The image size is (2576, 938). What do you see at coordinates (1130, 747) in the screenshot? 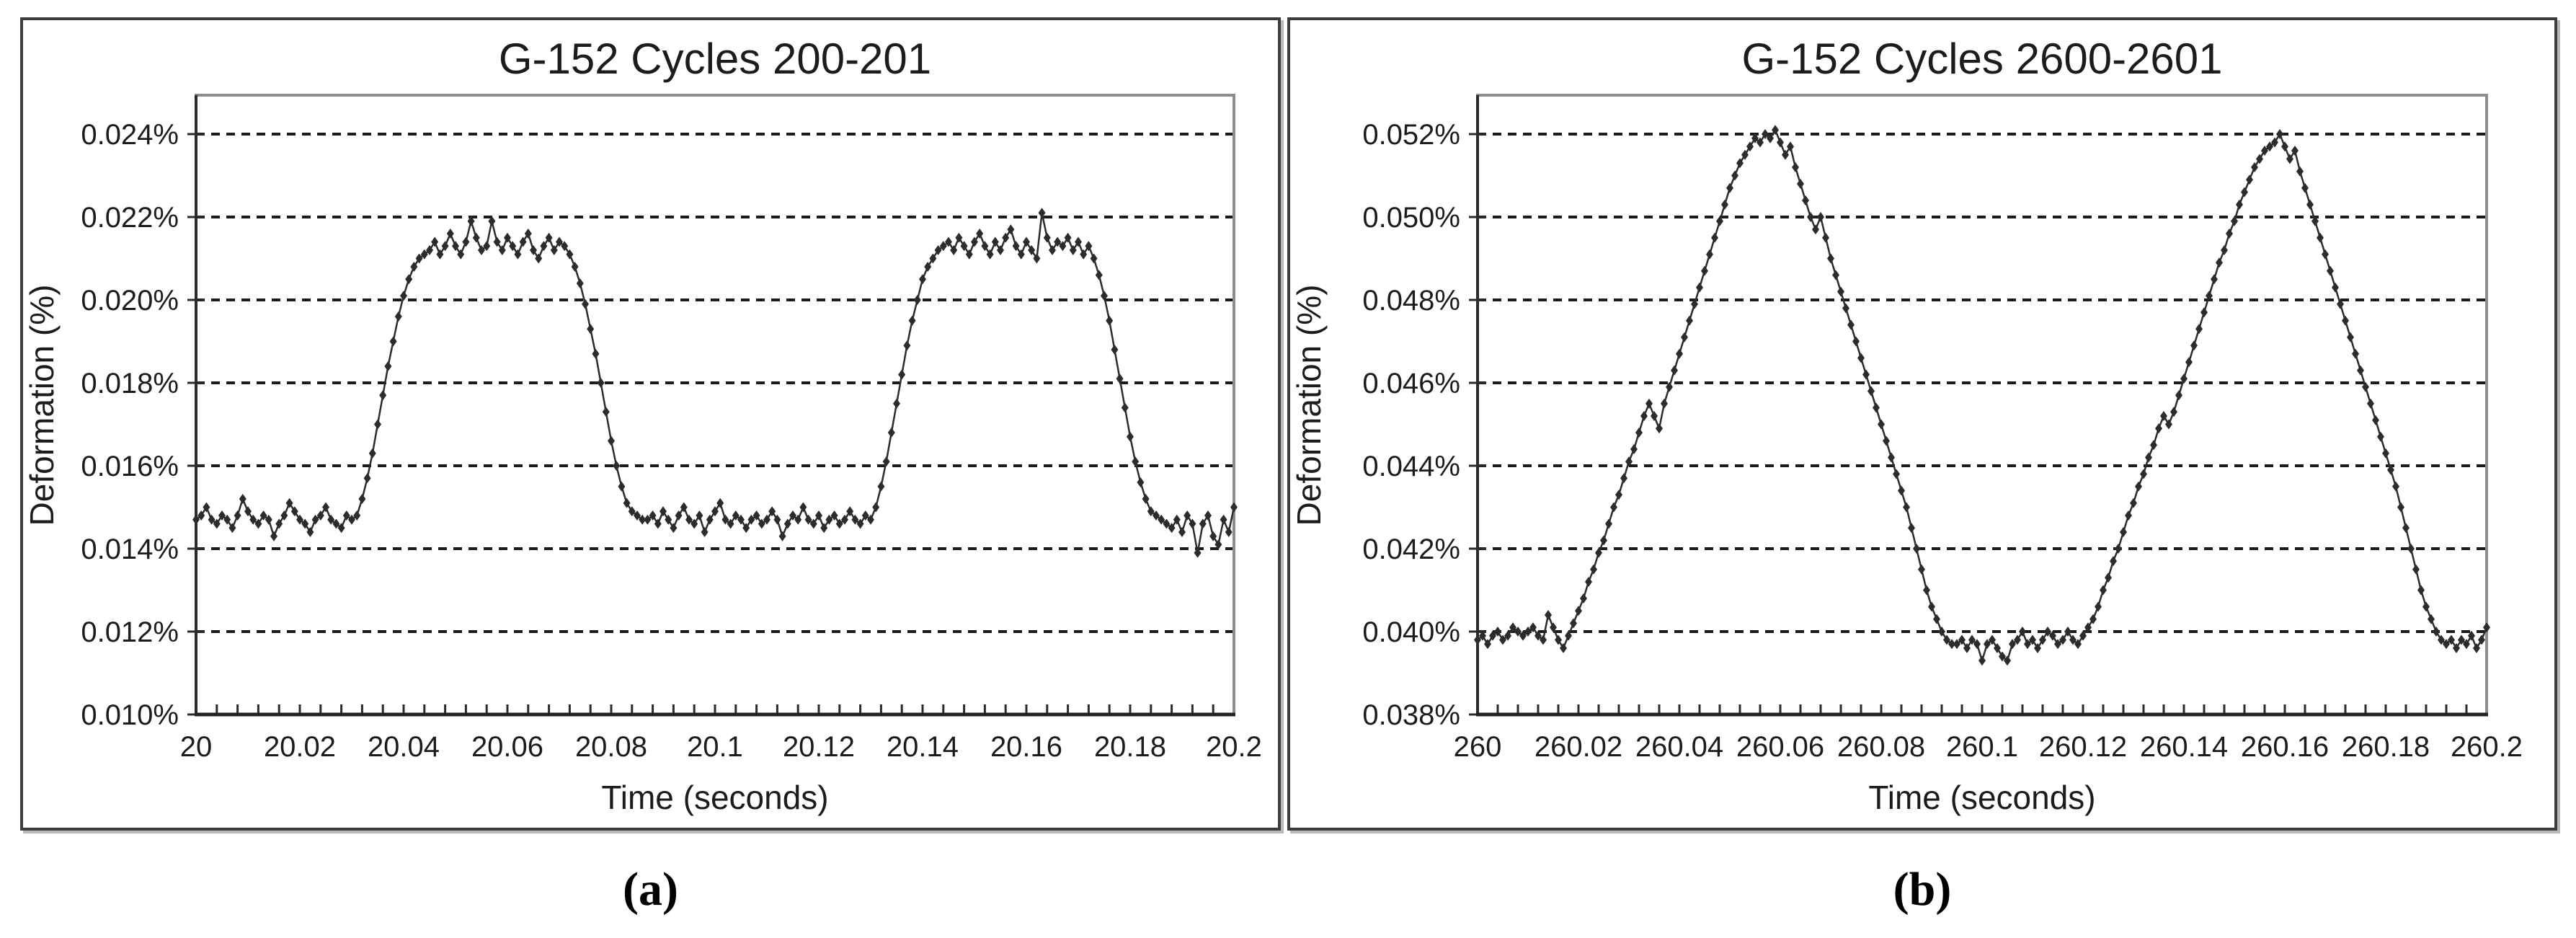
I see `x-tick-label: 20.18` at bounding box center [1130, 747].